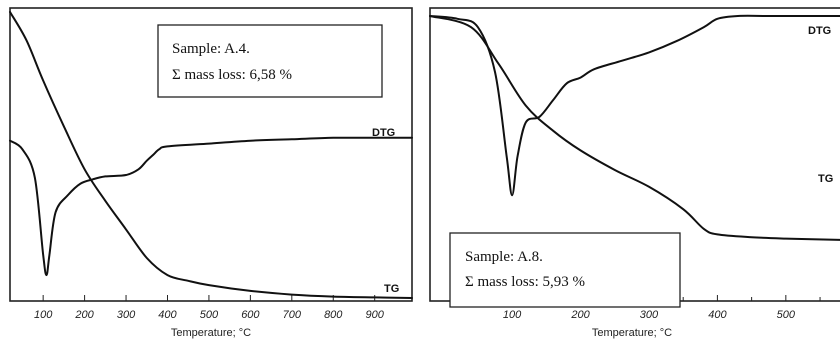 The image size is (840, 340). What do you see at coordinates (786, 315) in the screenshot?
I see `right-x-tick-label: 500` at bounding box center [786, 315].